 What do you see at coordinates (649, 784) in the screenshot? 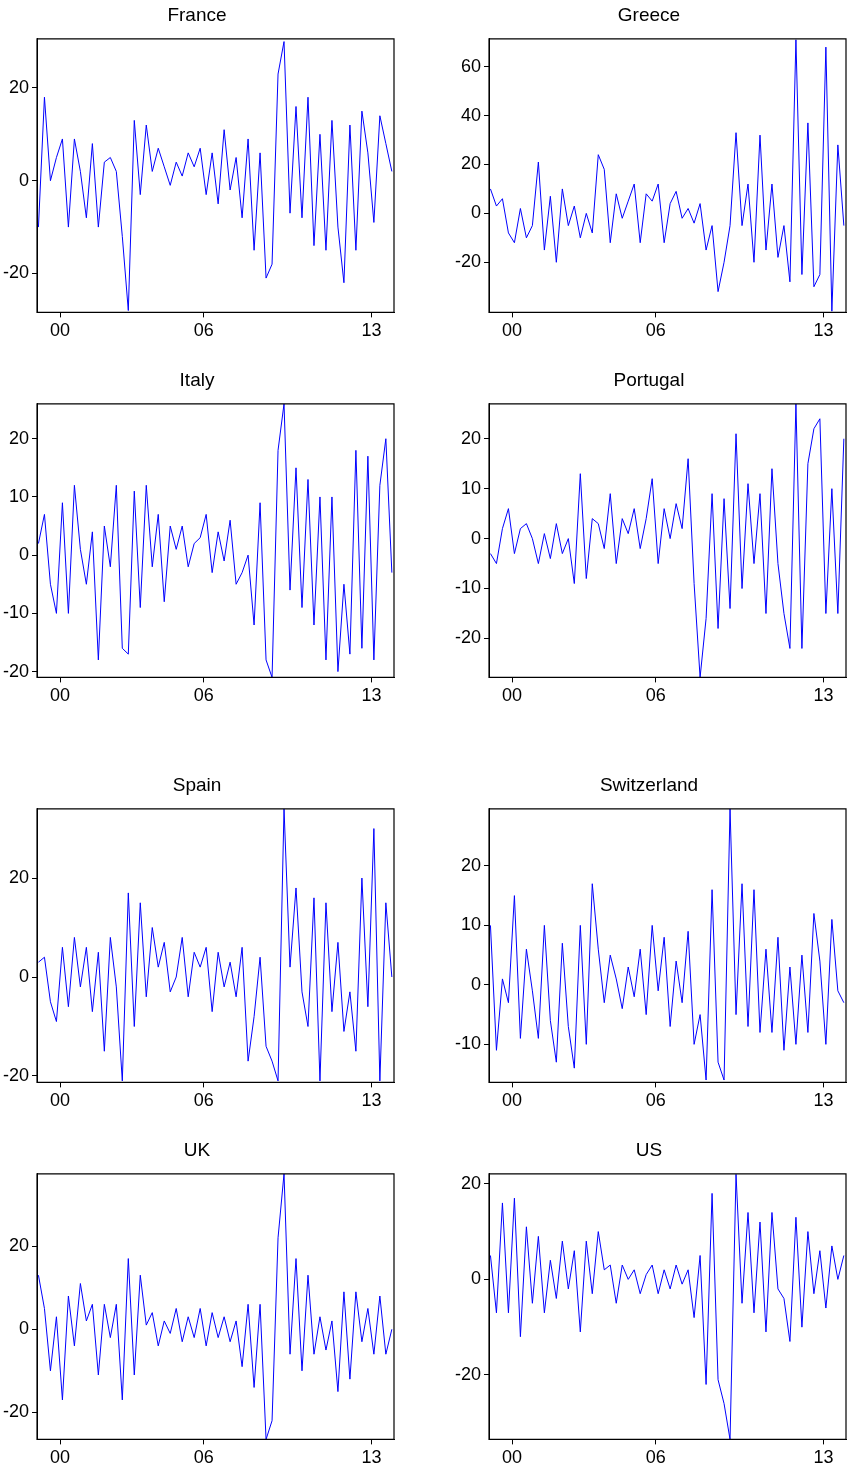
I see `chart-title: Switzerland` at bounding box center [649, 784].